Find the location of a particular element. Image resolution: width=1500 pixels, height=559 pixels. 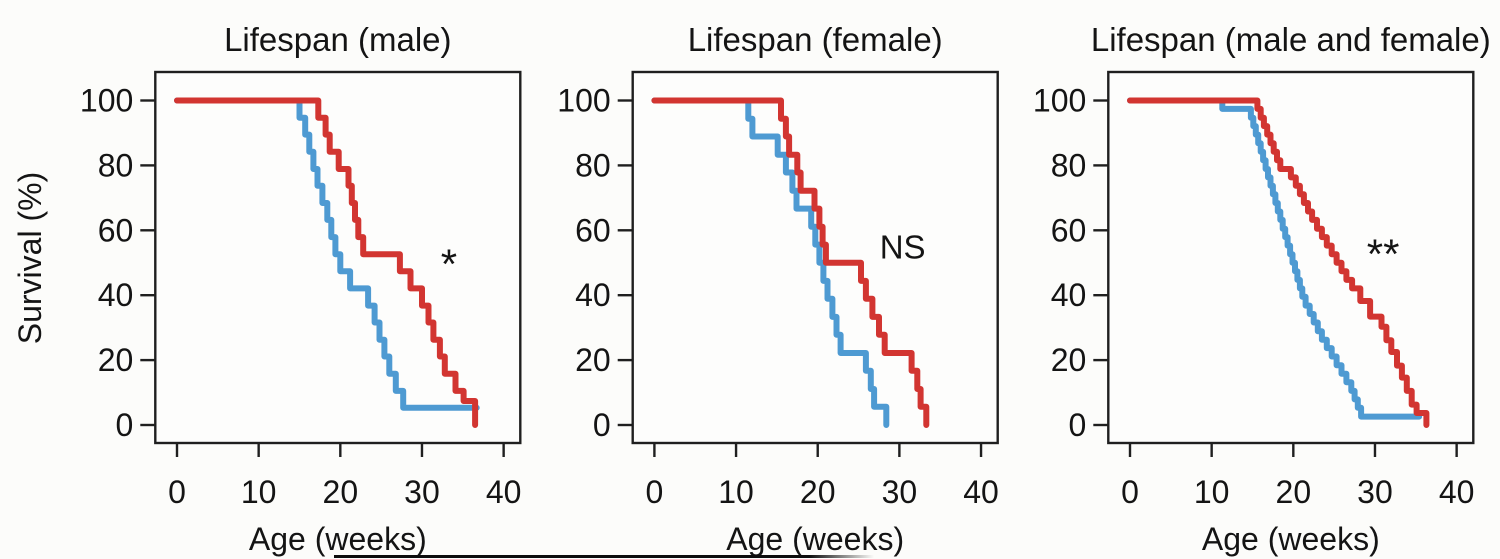

y-axis-label: Survival (%) is located at coordinates (30, 258).